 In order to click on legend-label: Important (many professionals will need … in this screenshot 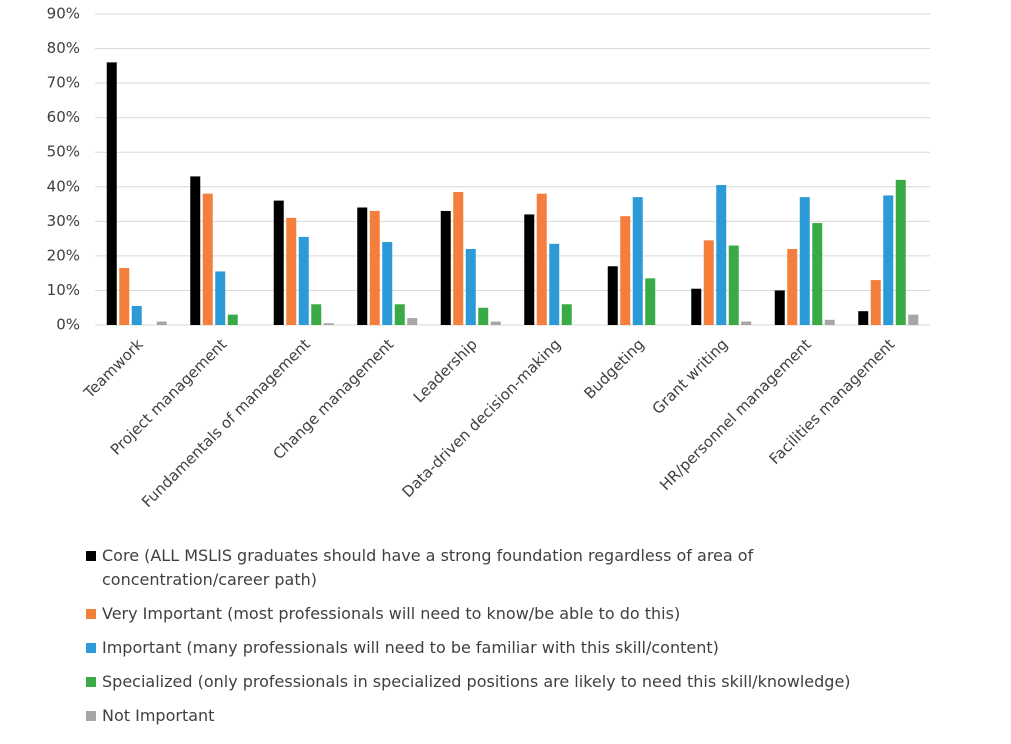, I will do `click(410, 647)`.